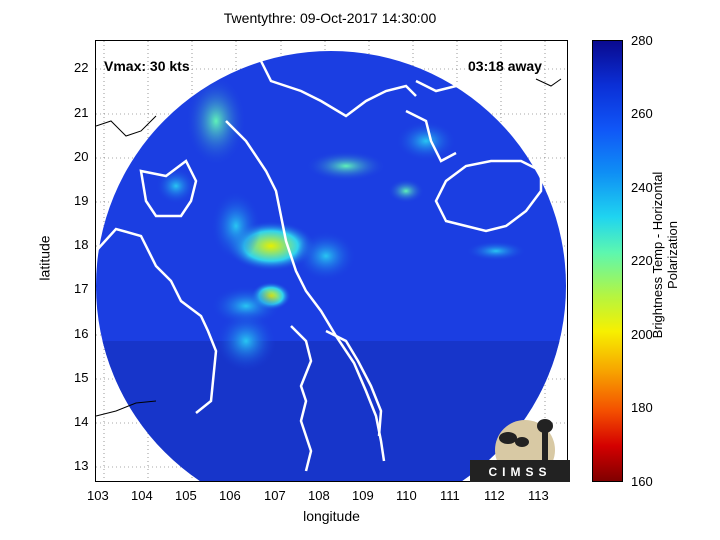 Image resolution: width=720 pixels, height=540 pixels. I want to click on colorbar-tick: 260, so click(642, 113).